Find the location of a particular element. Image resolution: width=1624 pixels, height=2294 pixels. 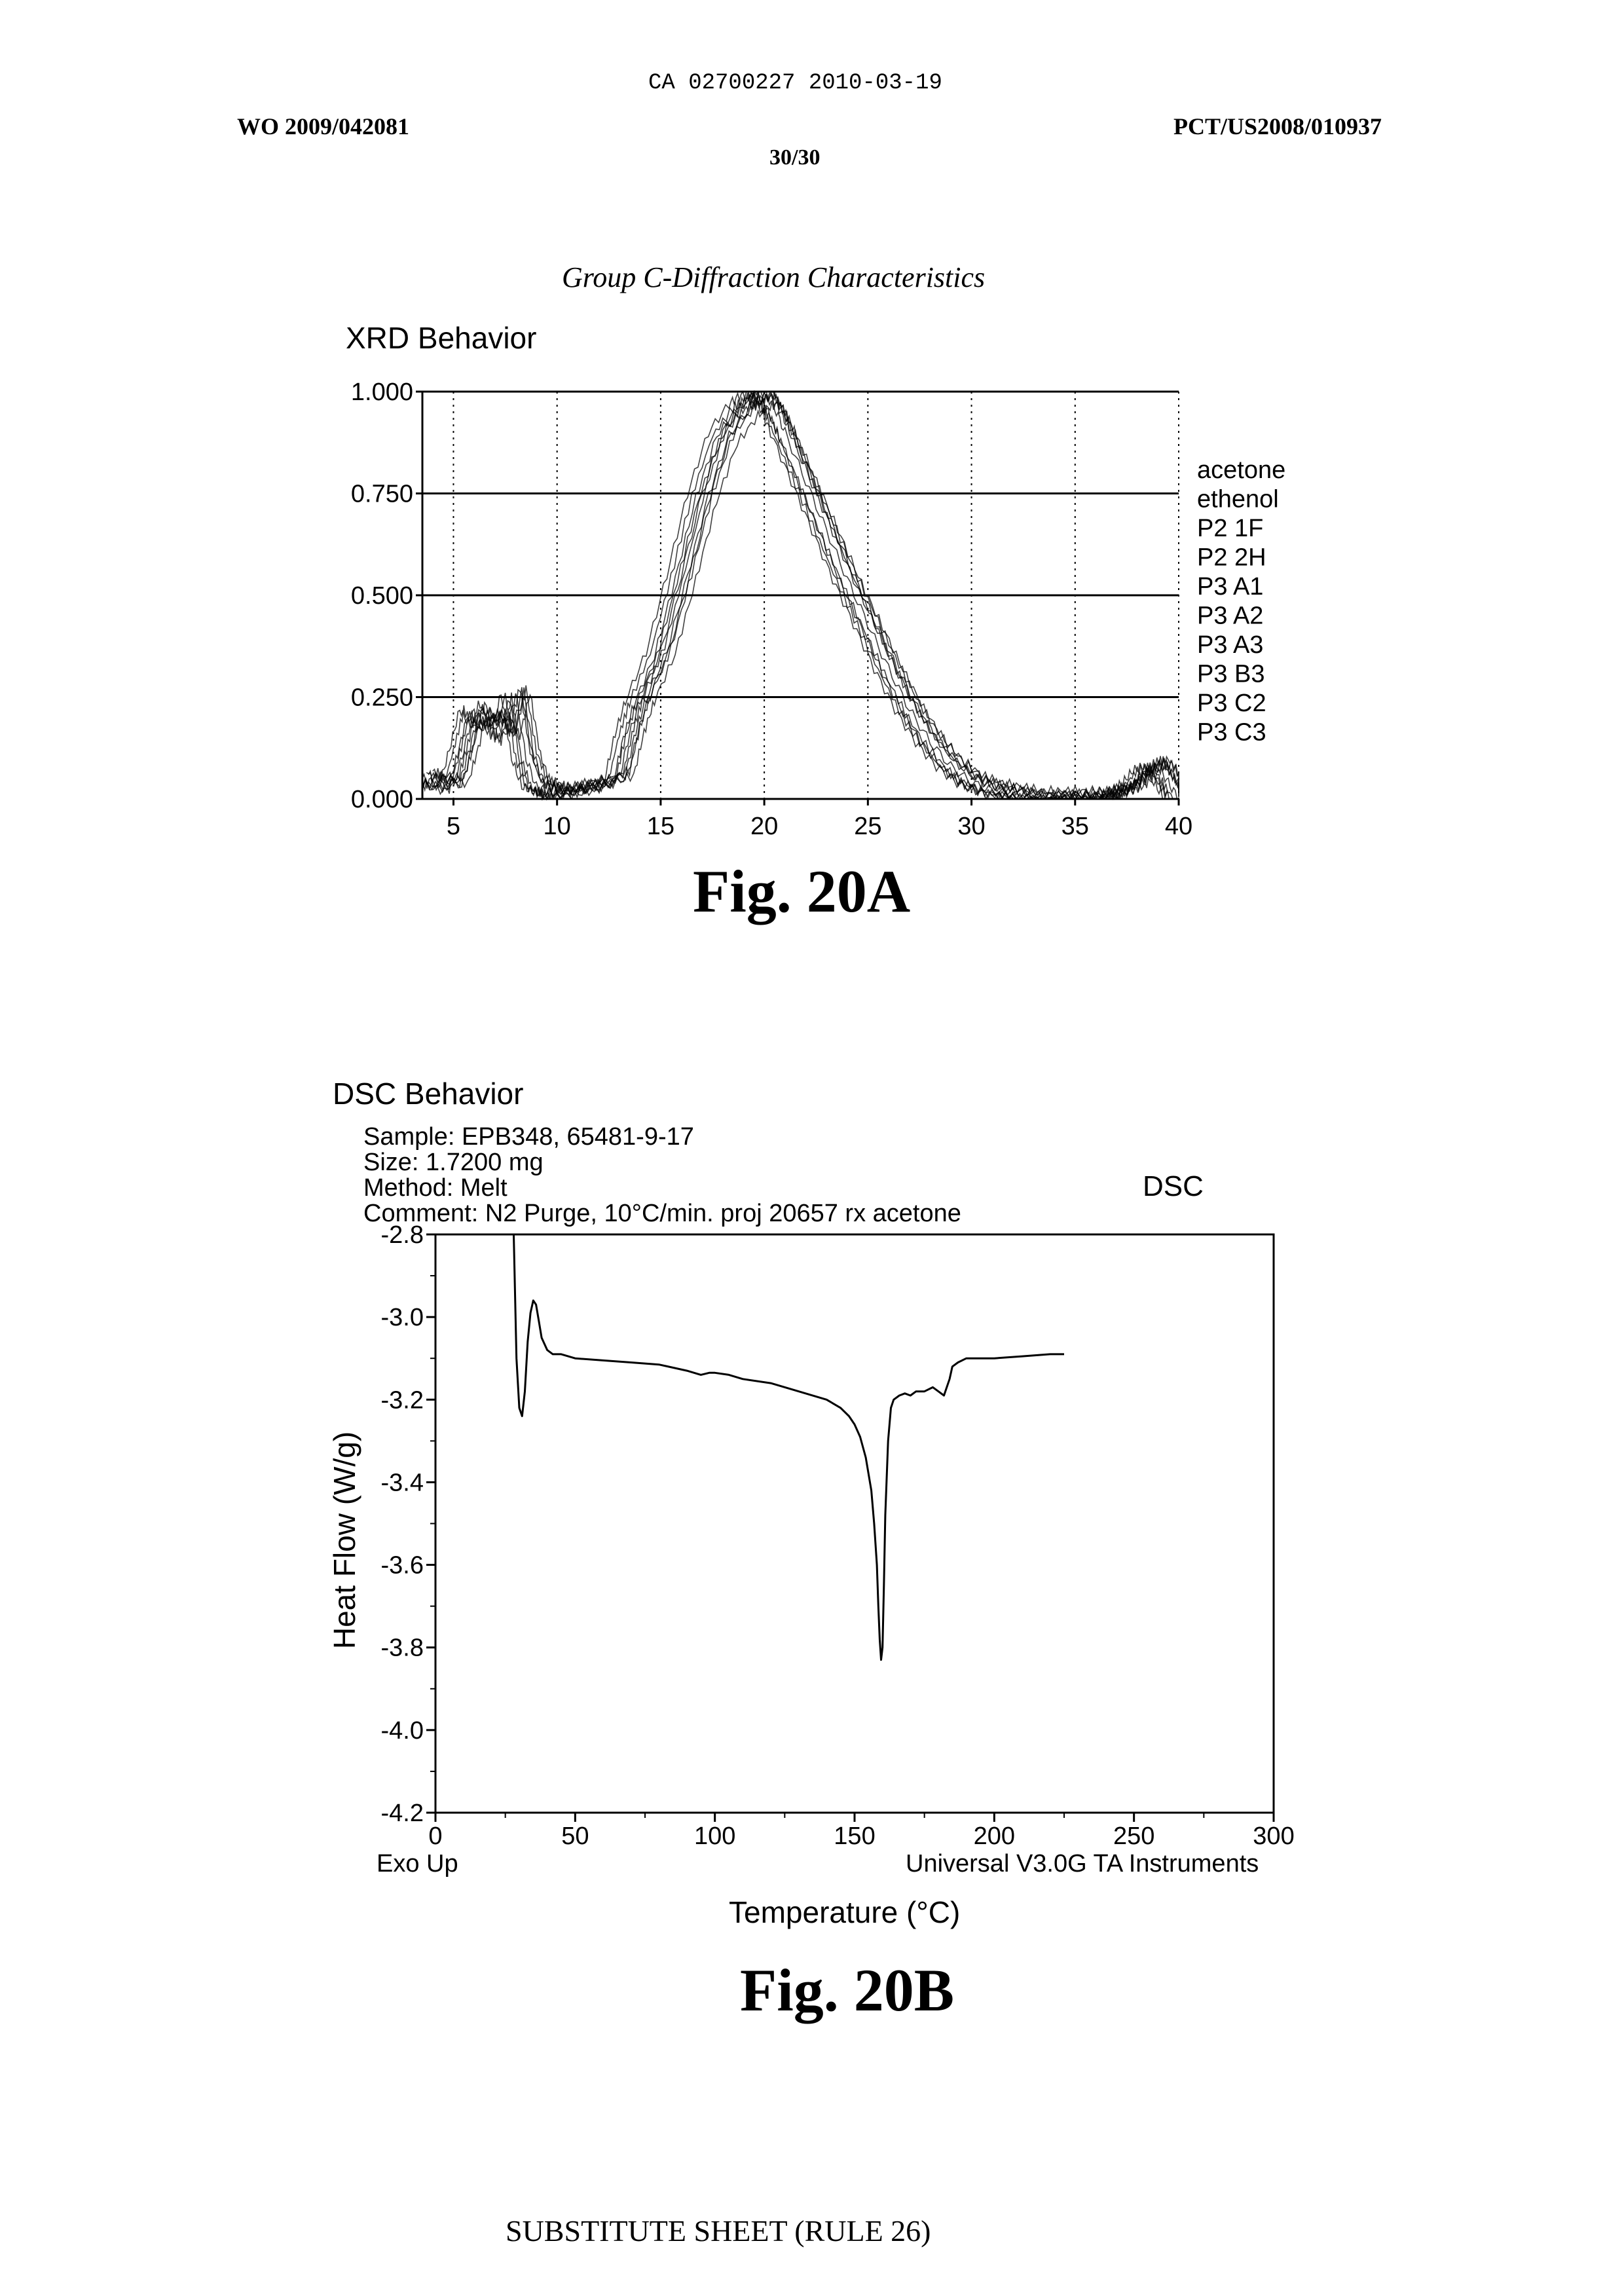

dsc-y-tick-label: -3.2 is located at coordinates (402, 1400).